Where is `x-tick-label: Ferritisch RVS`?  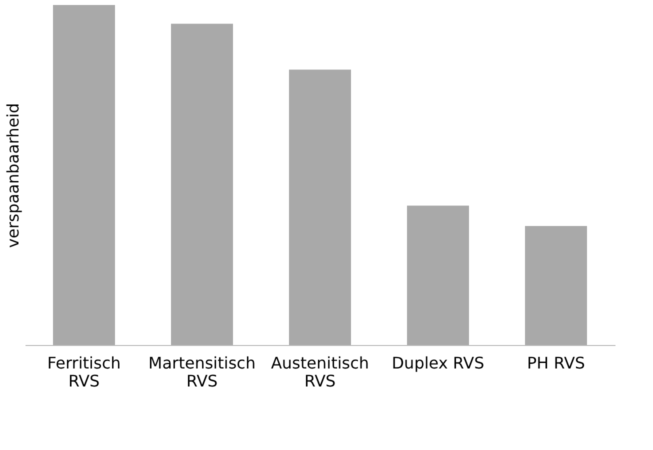 x-tick-label: Ferritisch RVS is located at coordinates (84, 372).